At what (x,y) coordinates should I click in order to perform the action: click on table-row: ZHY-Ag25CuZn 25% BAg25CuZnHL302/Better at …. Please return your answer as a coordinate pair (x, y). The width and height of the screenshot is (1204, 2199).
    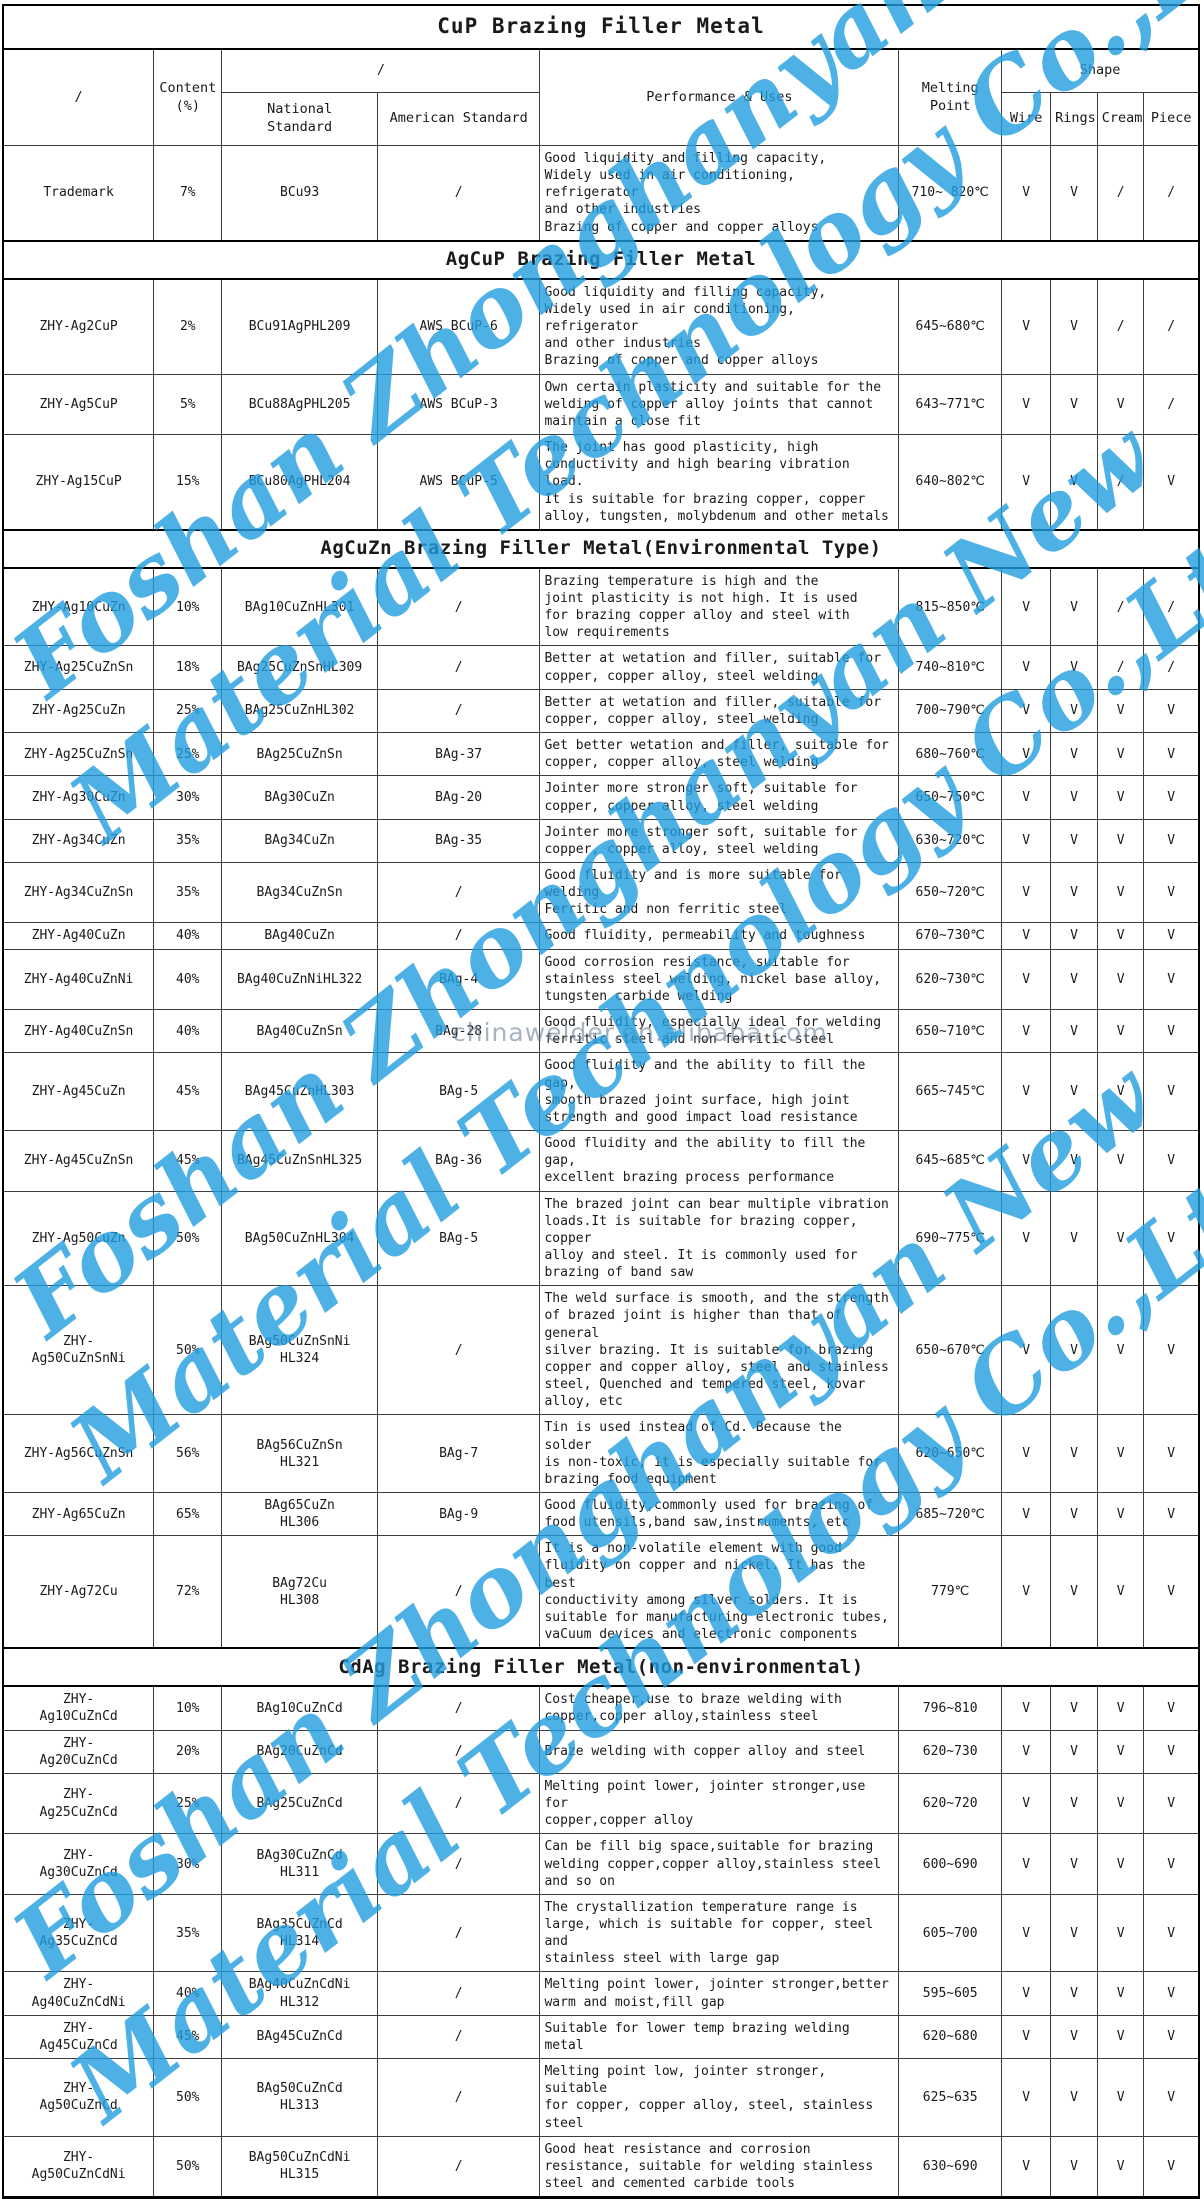
    Looking at the image, I should click on (601, 711).